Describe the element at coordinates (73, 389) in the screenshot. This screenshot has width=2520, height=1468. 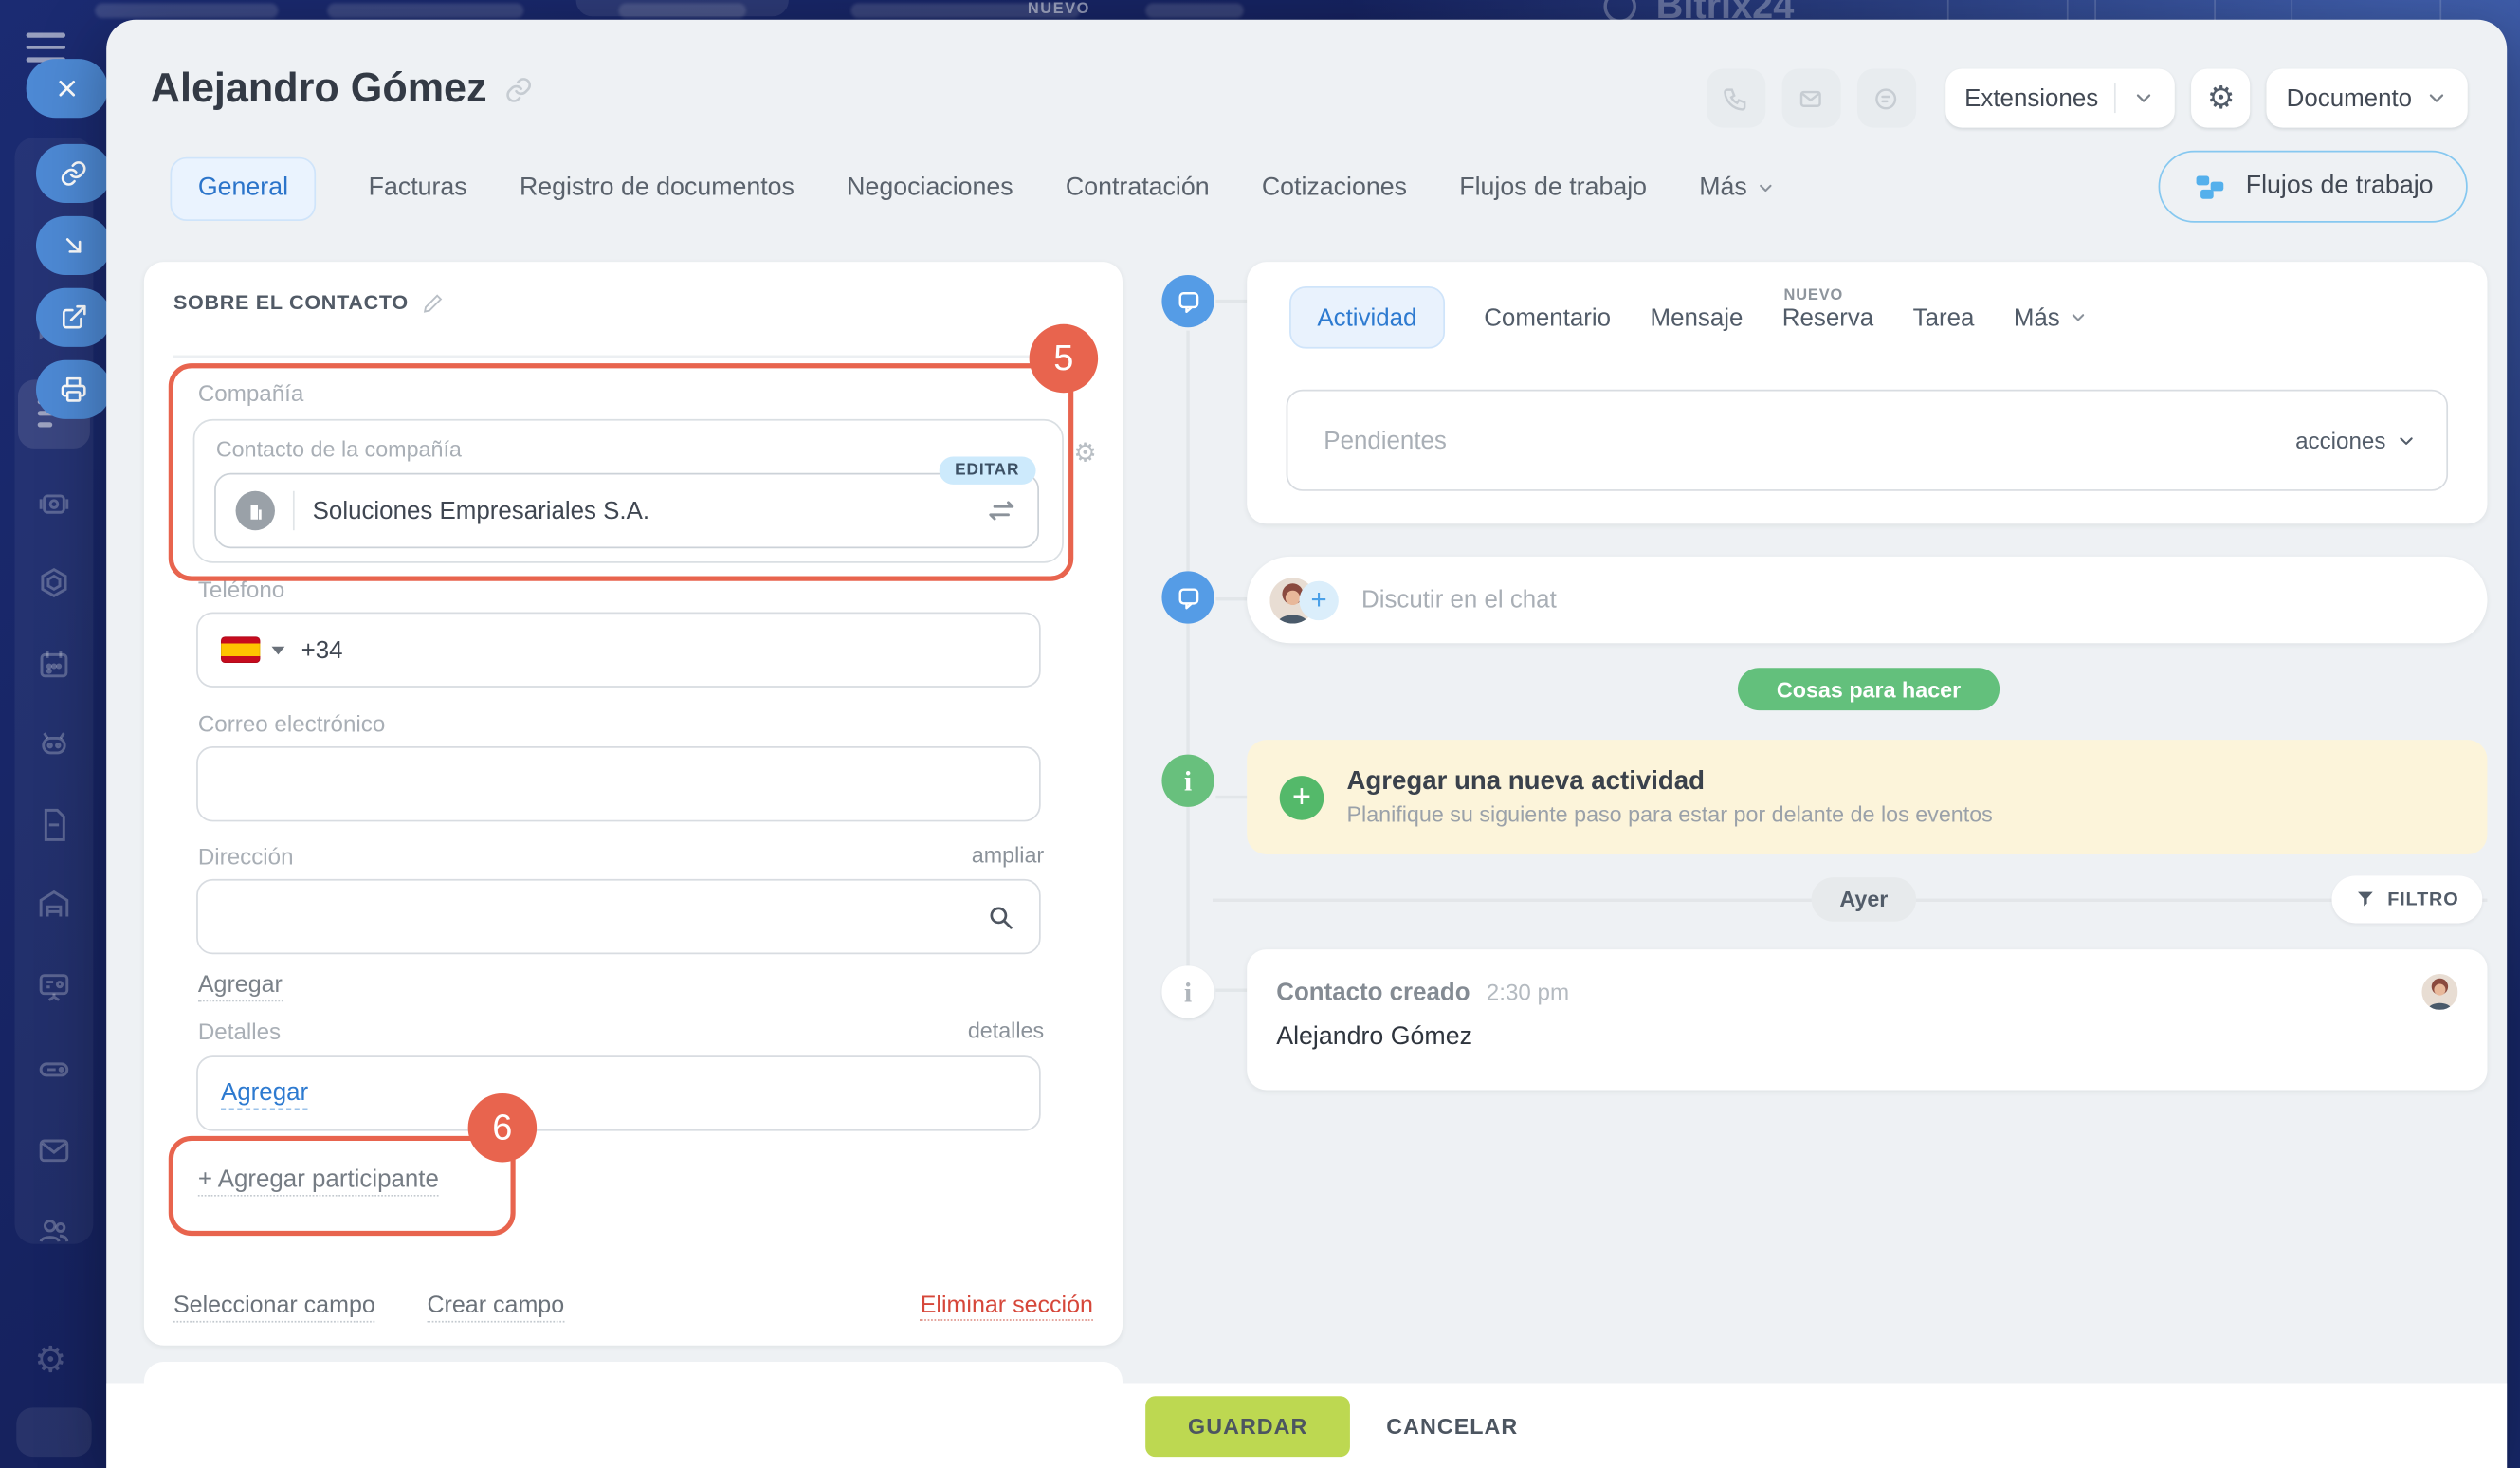
I see `print-button` at that location.